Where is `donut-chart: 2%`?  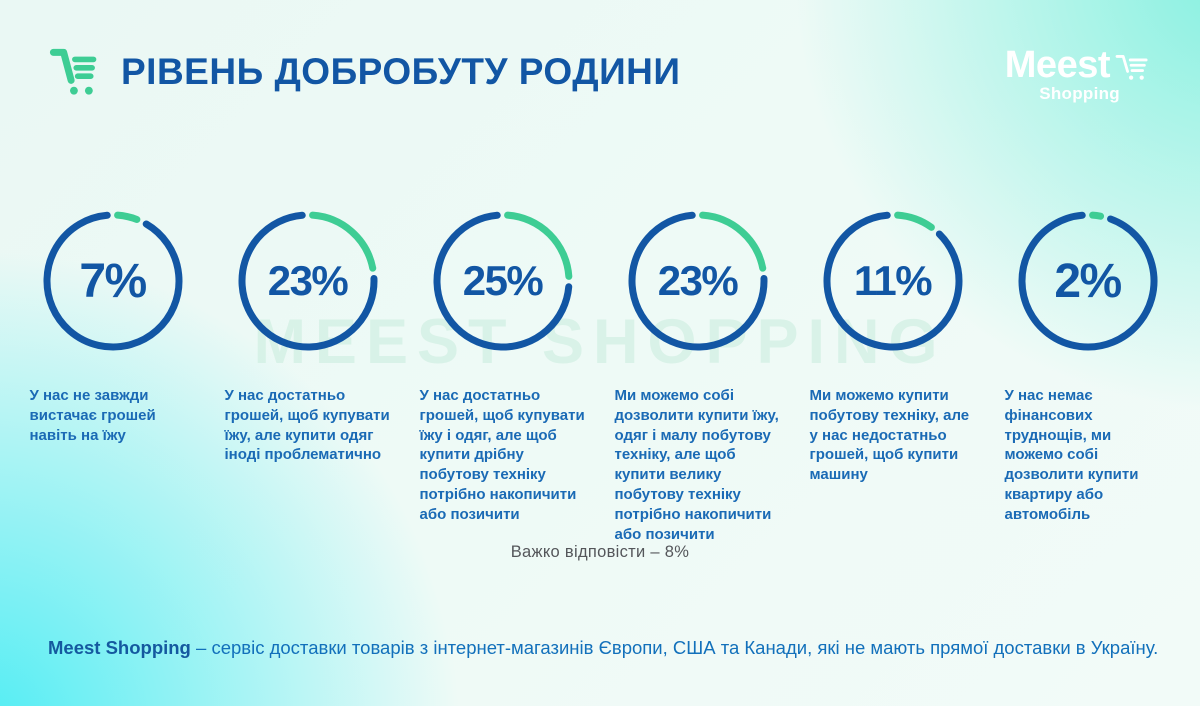 donut-chart: 2% is located at coordinates (1088, 281).